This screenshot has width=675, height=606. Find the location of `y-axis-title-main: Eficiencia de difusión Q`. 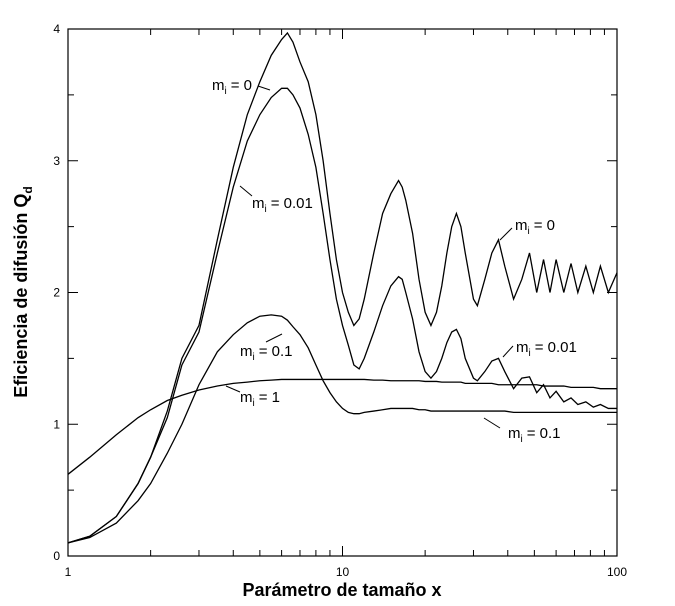

y-axis-title-main: Eficiencia de difusión Q is located at coordinates (21, 296).